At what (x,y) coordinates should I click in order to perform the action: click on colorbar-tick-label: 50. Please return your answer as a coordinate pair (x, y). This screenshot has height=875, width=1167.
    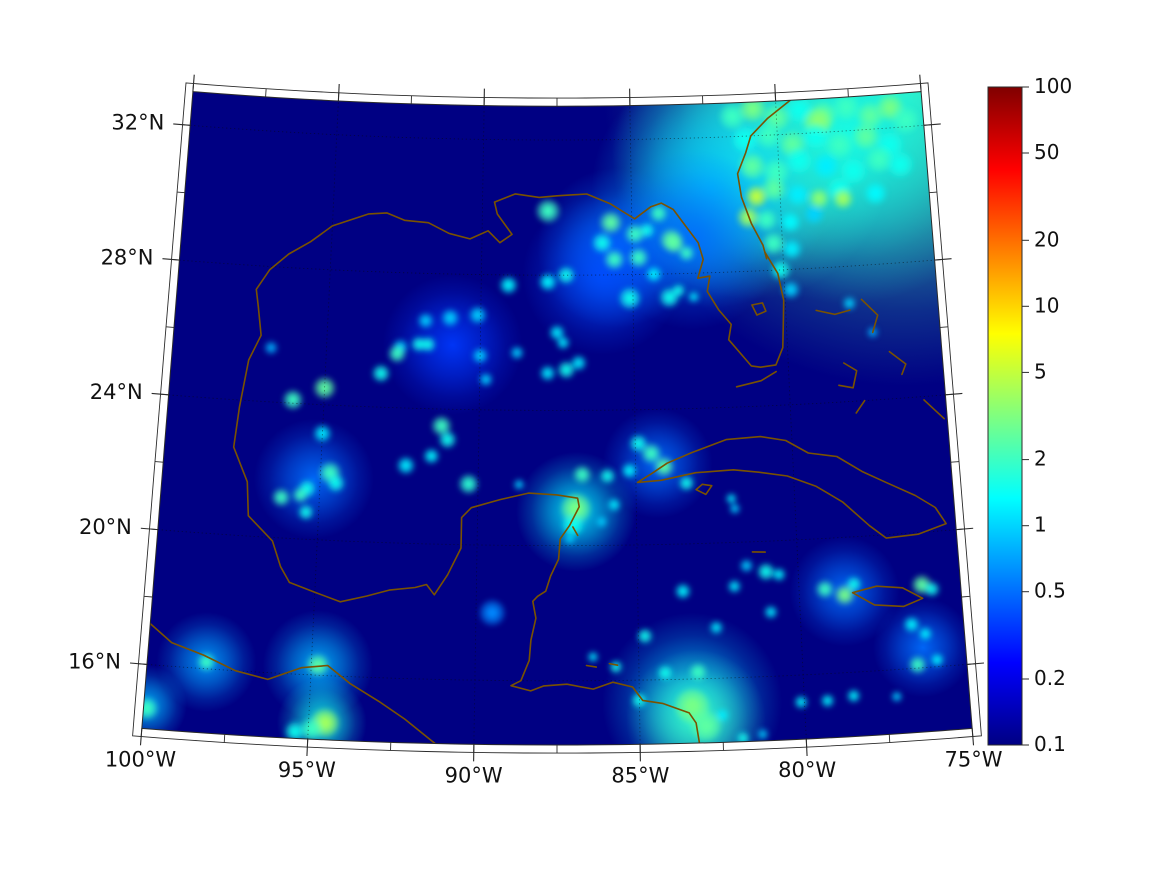
    Looking at the image, I should click on (1046, 152).